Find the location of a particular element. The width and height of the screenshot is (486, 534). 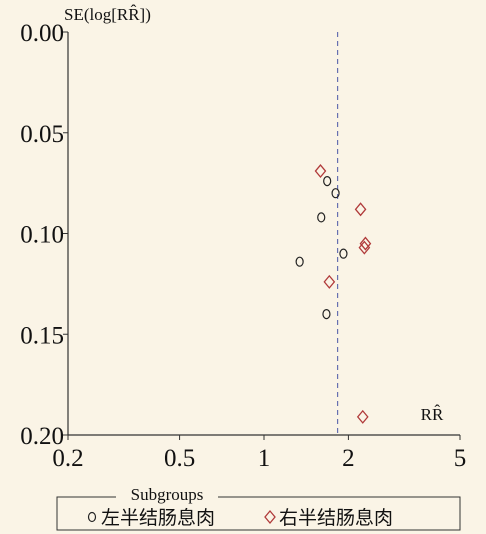

x-tick-label: 0.5 is located at coordinates (179, 458).